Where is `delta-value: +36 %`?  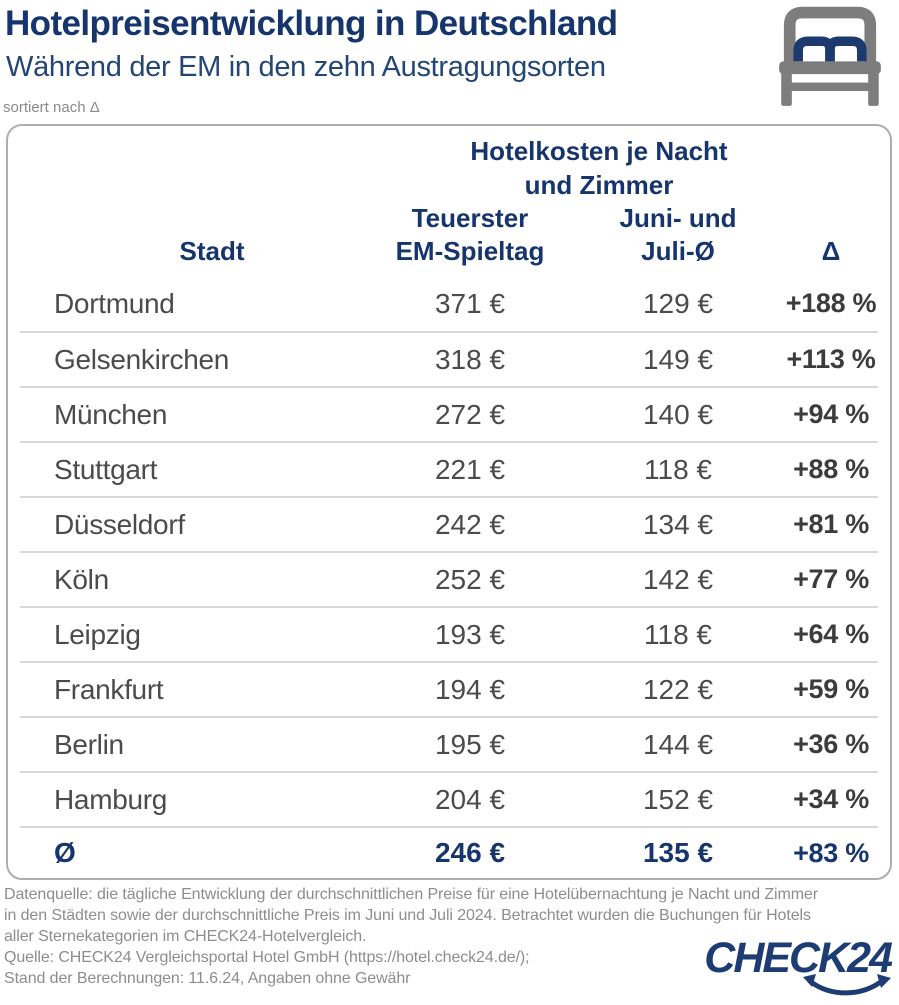 delta-value: +36 % is located at coordinates (831, 744).